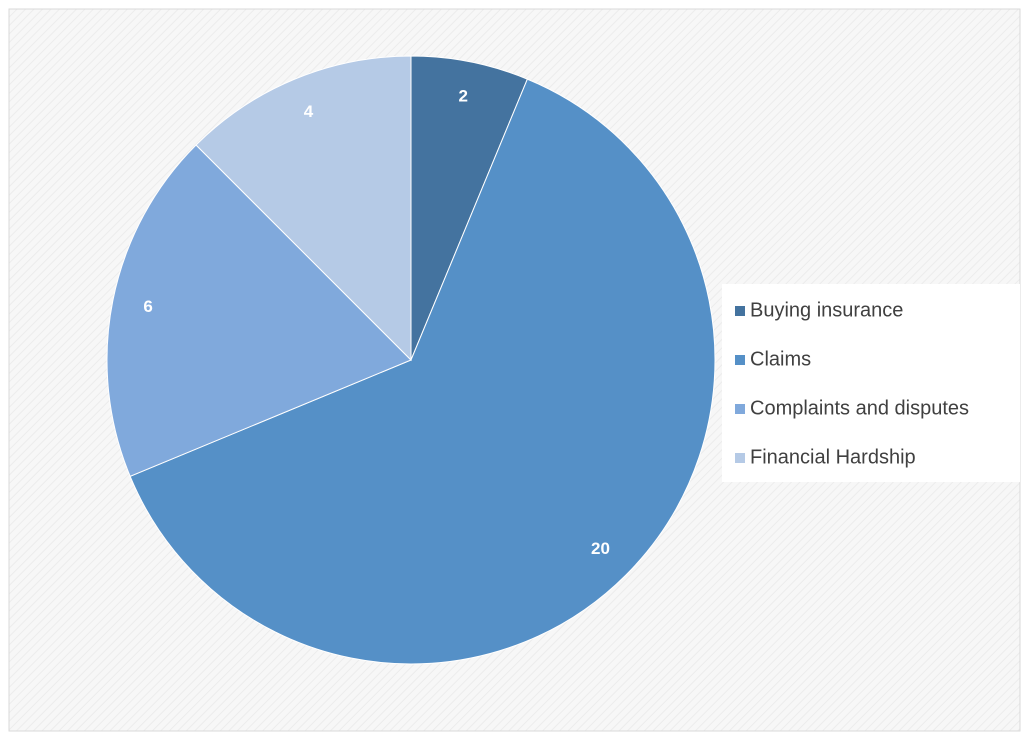  What do you see at coordinates (147, 306) in the screenshot?
I see `data-label: 6` at bounding box center [147, 306].